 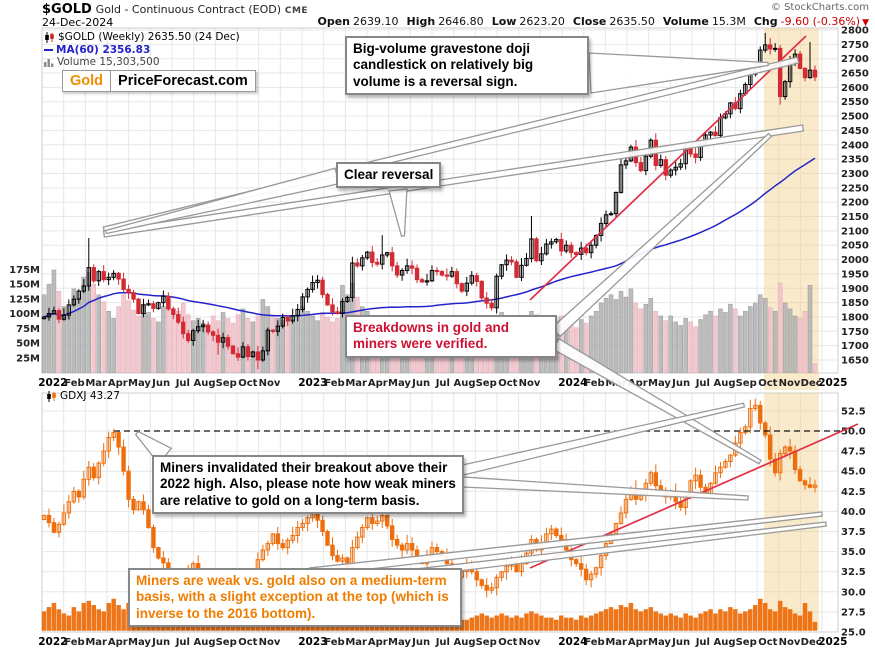 I want to click on svg-text: 2000, so click(x=855, y=260).